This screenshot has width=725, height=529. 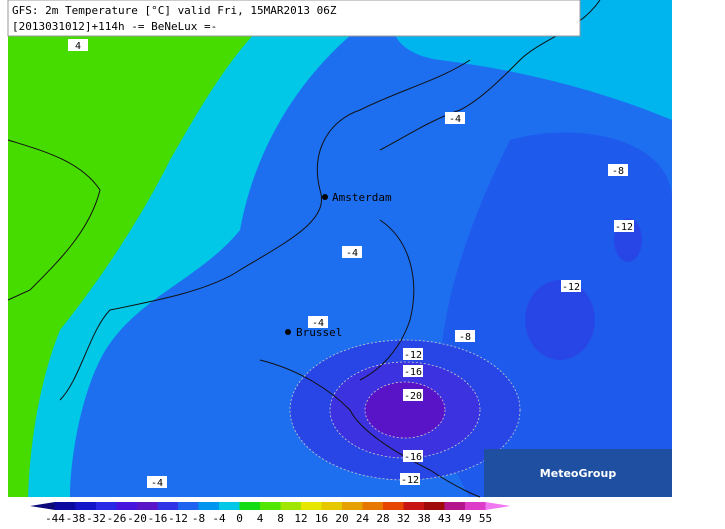 I want to click on colorbar-tick-label: -8, so click(x=198, y=518).